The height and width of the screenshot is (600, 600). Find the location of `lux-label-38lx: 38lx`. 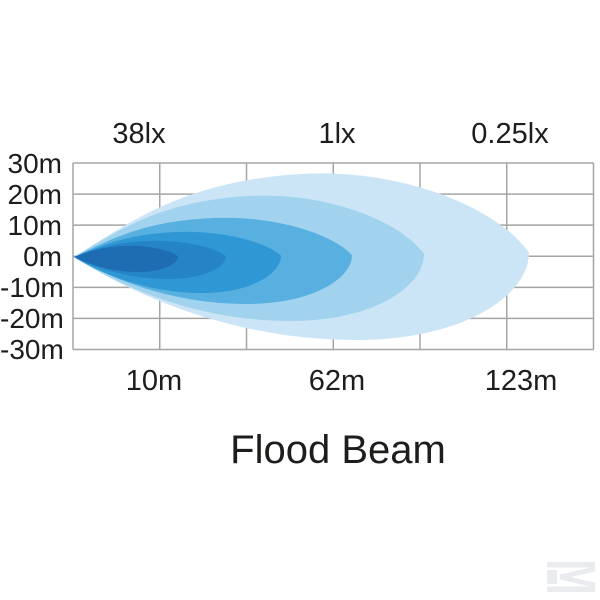

lux-label-38lx: 38lx is located at coordinates (139, 134).